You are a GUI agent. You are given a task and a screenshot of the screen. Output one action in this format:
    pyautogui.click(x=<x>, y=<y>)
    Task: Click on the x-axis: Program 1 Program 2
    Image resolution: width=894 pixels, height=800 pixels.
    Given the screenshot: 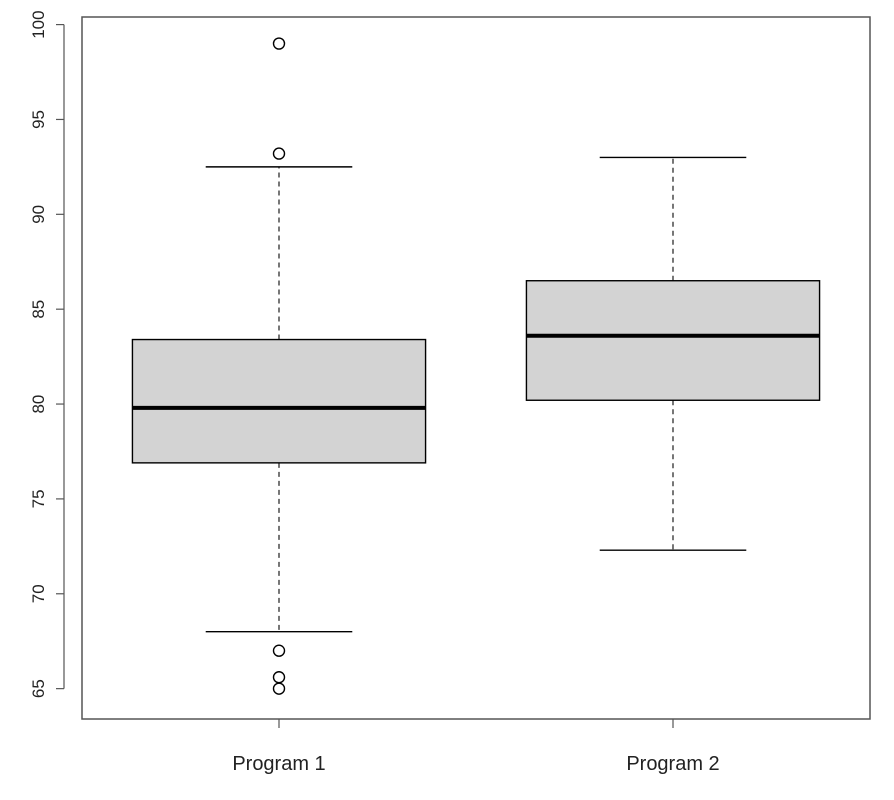 What is the action you would take?
    pyautogui.click(x=476, y=747)
    